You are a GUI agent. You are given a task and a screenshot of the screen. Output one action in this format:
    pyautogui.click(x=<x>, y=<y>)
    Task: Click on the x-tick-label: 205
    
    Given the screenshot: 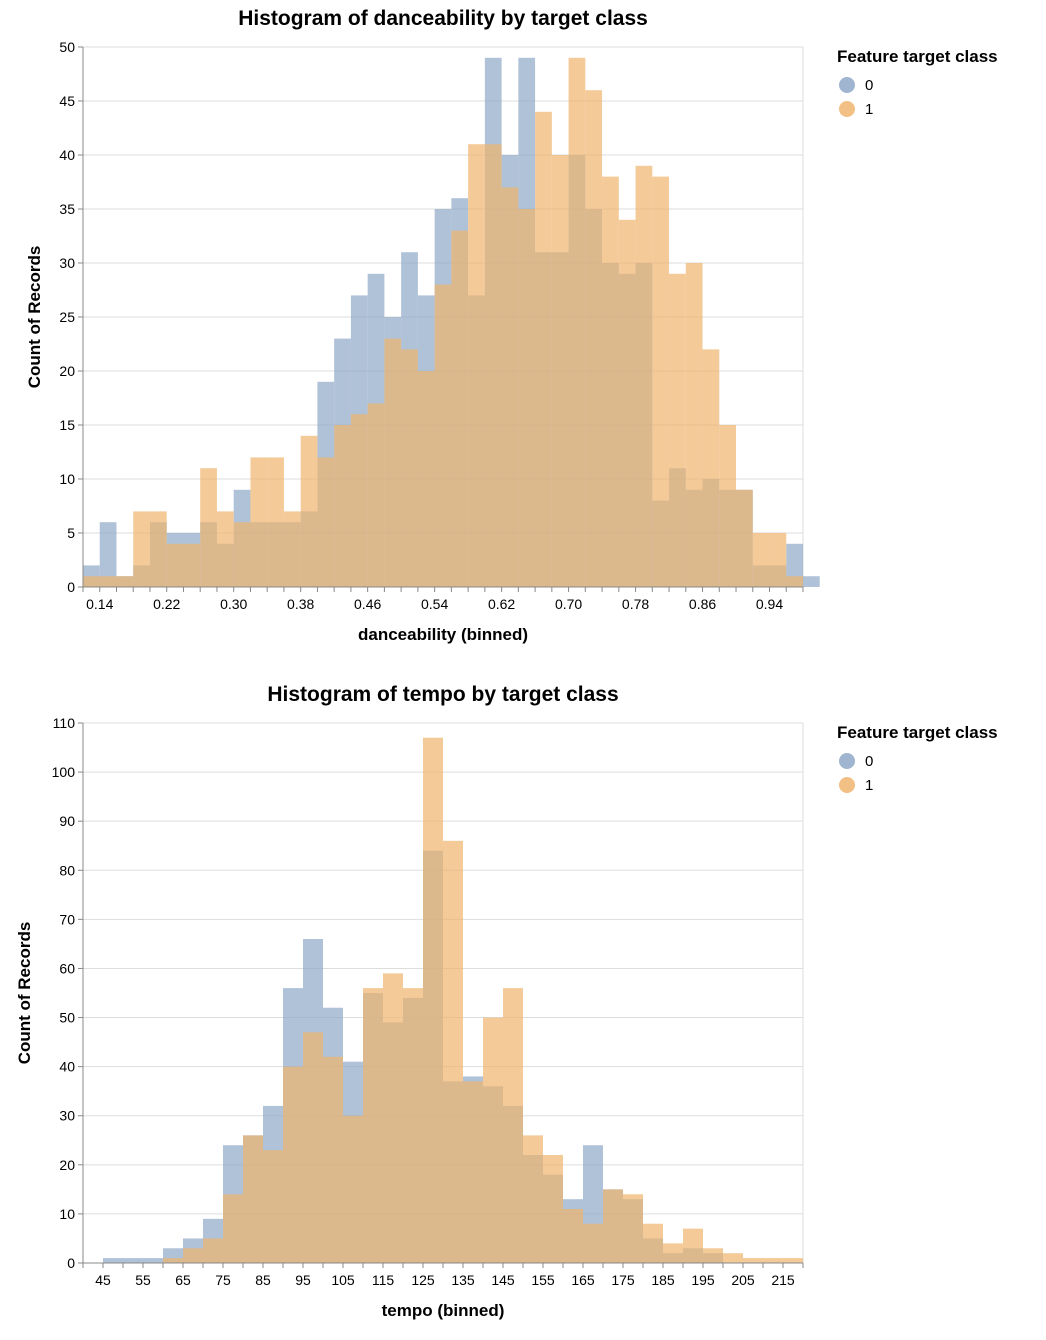 What is the action you would take?
    pyautogui.click(x=743, y=1280)
    